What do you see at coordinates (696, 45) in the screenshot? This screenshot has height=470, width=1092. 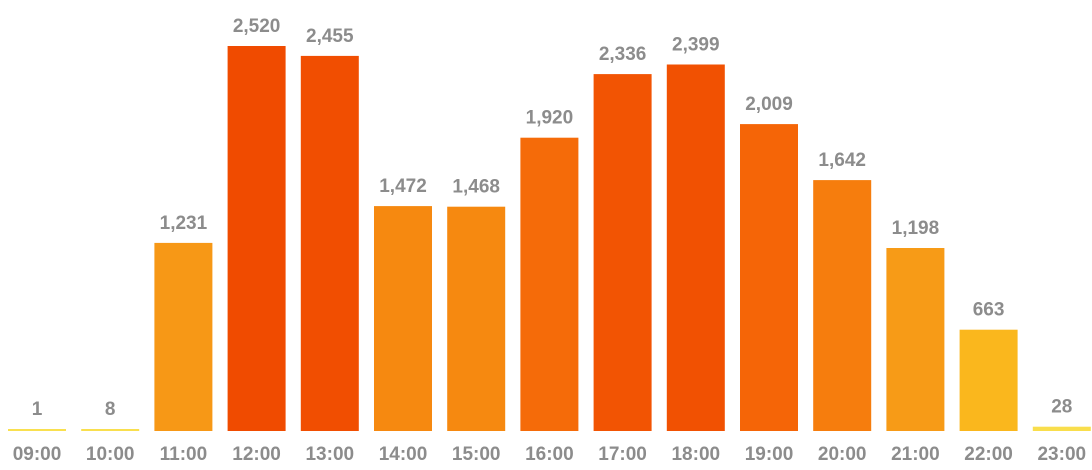 I see `data-label-1800: 2,399` at bounding box center [696, 45].